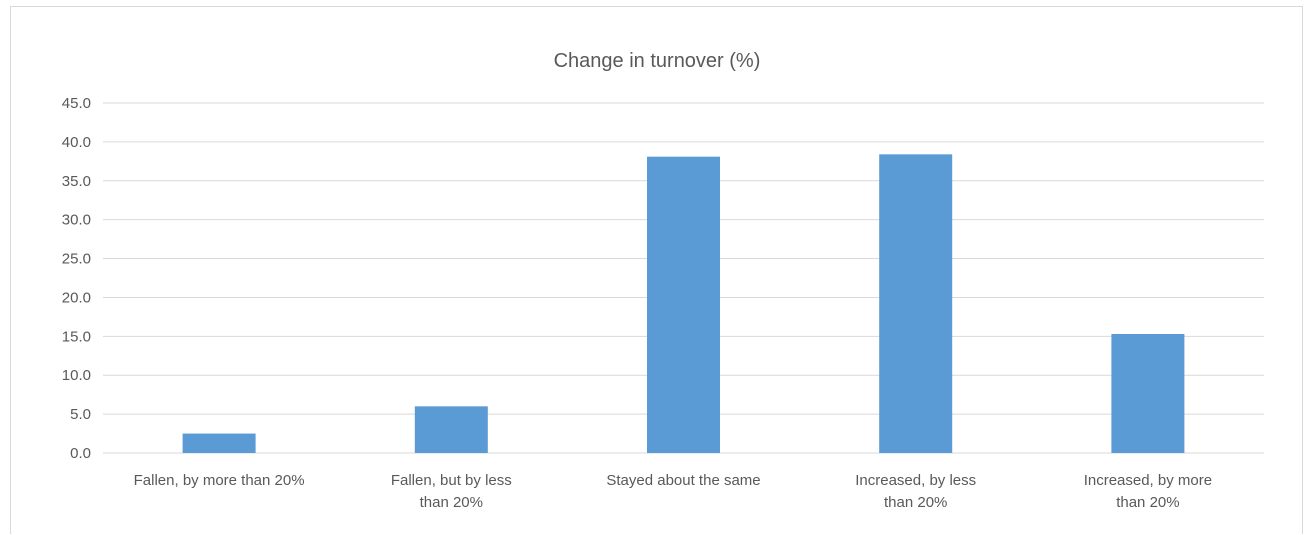 The width and height of the screenshot is (1314, 535). Describe the element at coordinates (915, 491) in the screenshot. I see `x-category-label: Increased, by less than 20%` at that location.